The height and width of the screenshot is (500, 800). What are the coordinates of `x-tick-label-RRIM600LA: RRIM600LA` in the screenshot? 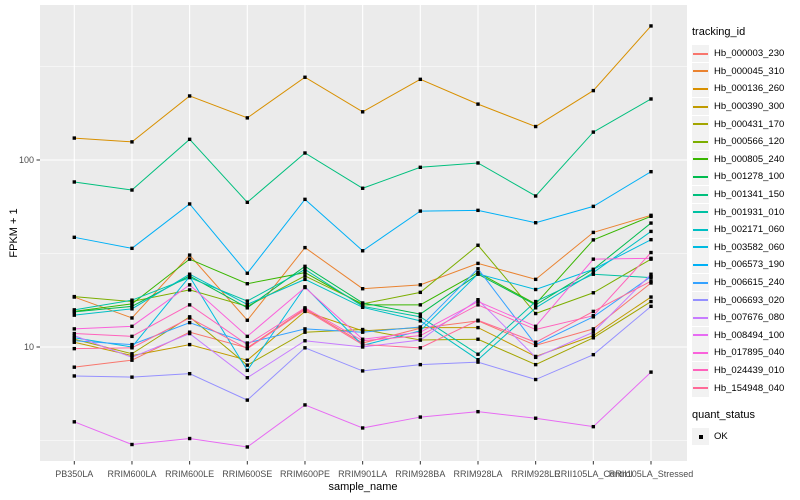 It's located at (131, 474).